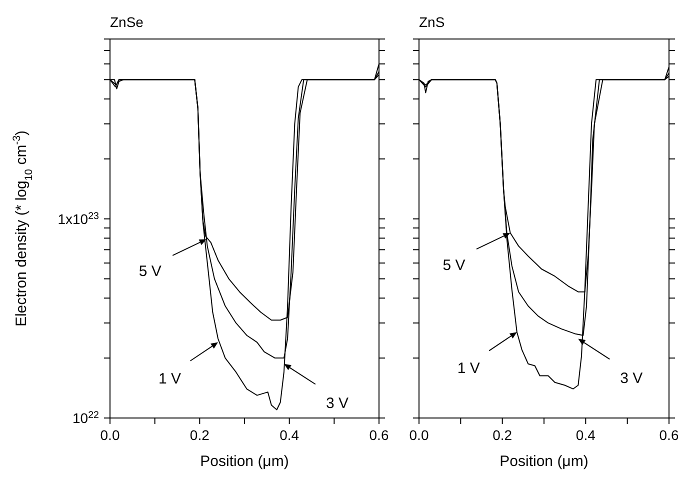 The image size is (680, 481). Describe the element at coordinates (79, 218) in the screenshot. I see `y-tick-label: 1x10$^{23}$` at that location.